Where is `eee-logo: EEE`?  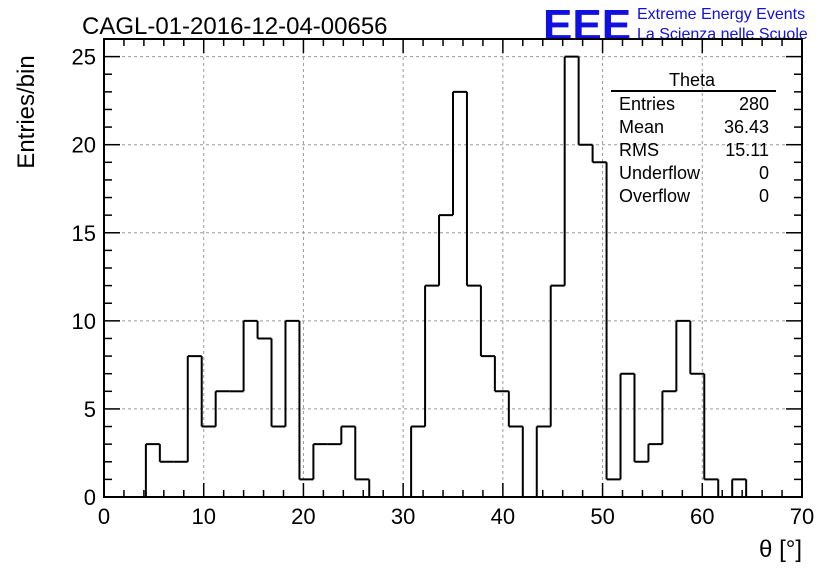 eee-logo: EEE is located at coordinates (587, 25).